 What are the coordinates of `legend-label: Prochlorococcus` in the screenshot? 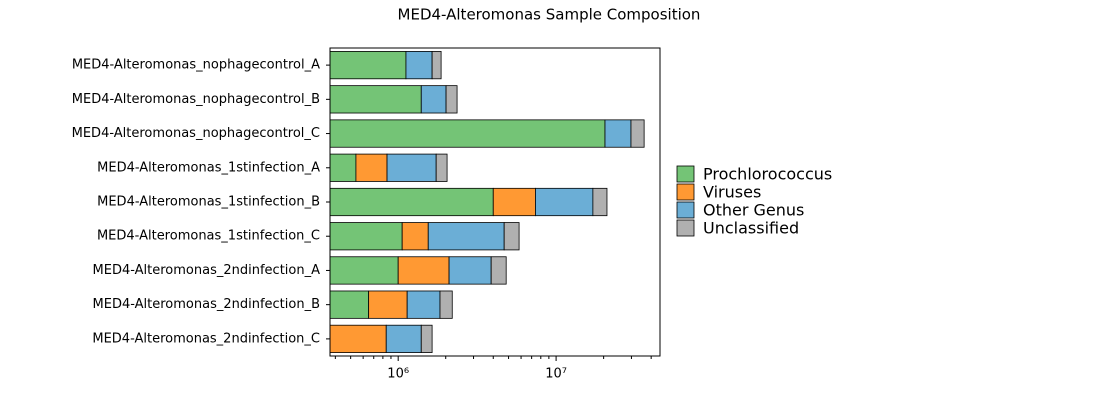 It's located at (767, 174).